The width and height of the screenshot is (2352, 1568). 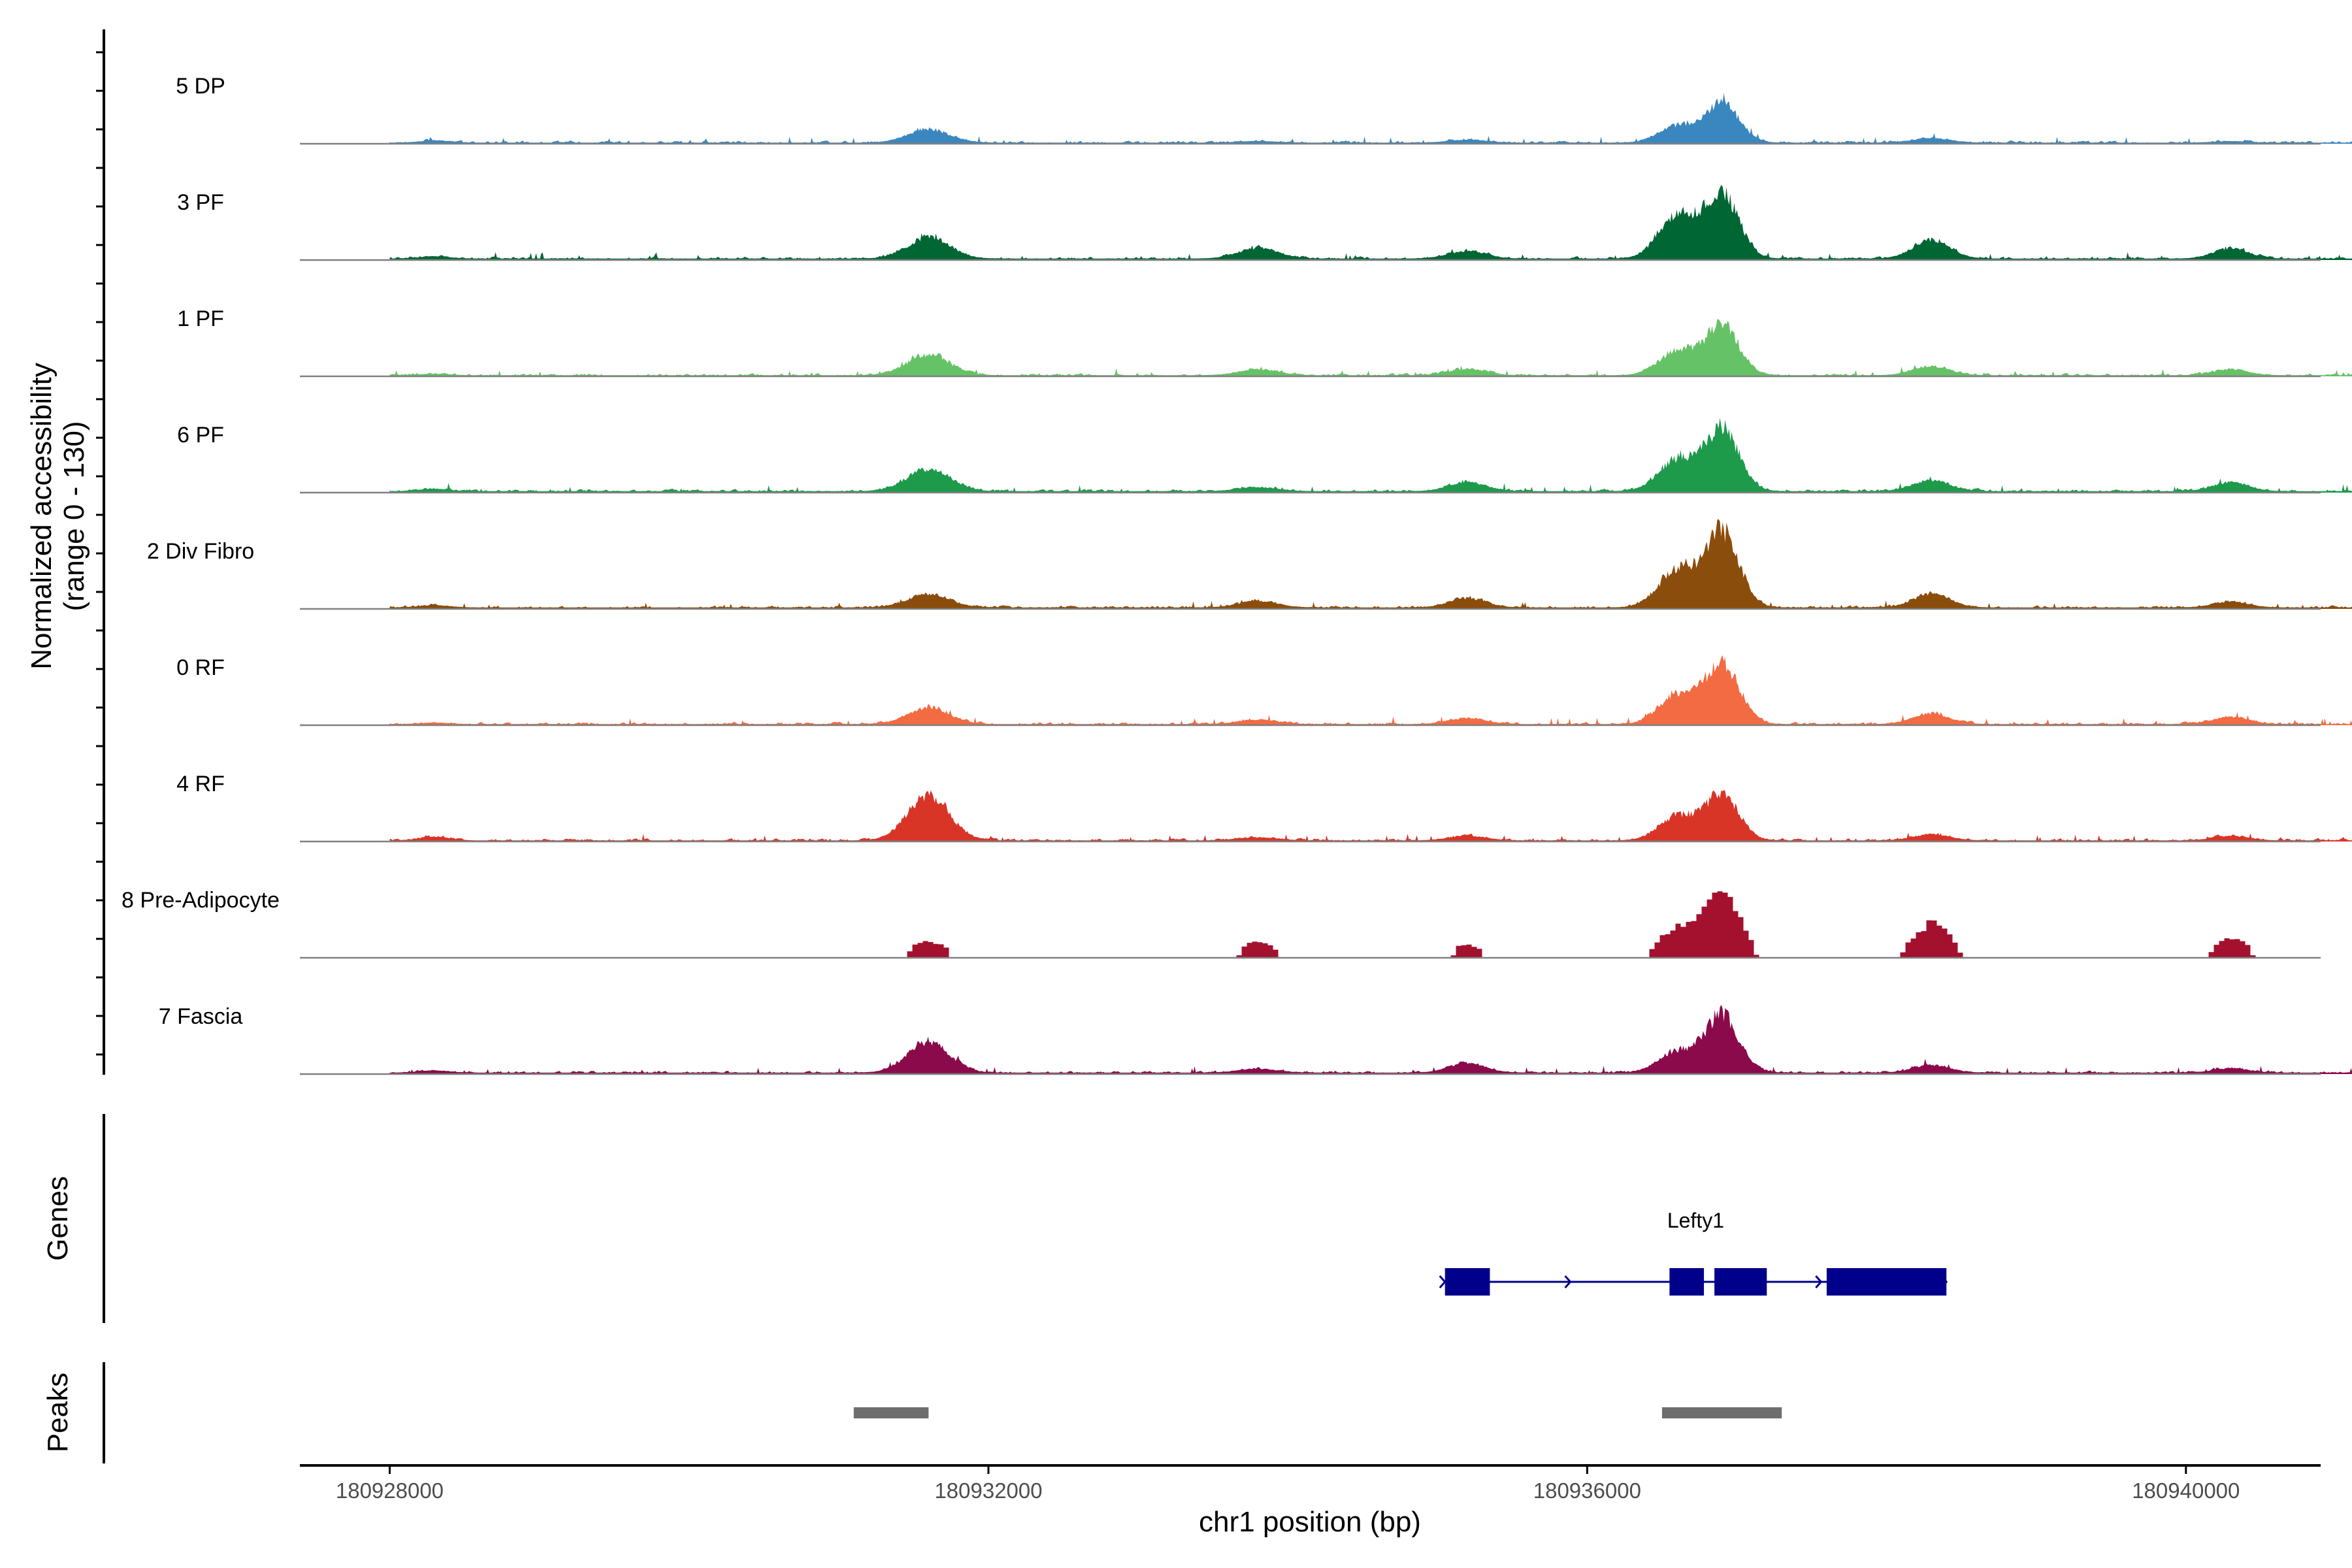 I want to click on track-3-pf: 3 PF, so click(x=1264, y=223).